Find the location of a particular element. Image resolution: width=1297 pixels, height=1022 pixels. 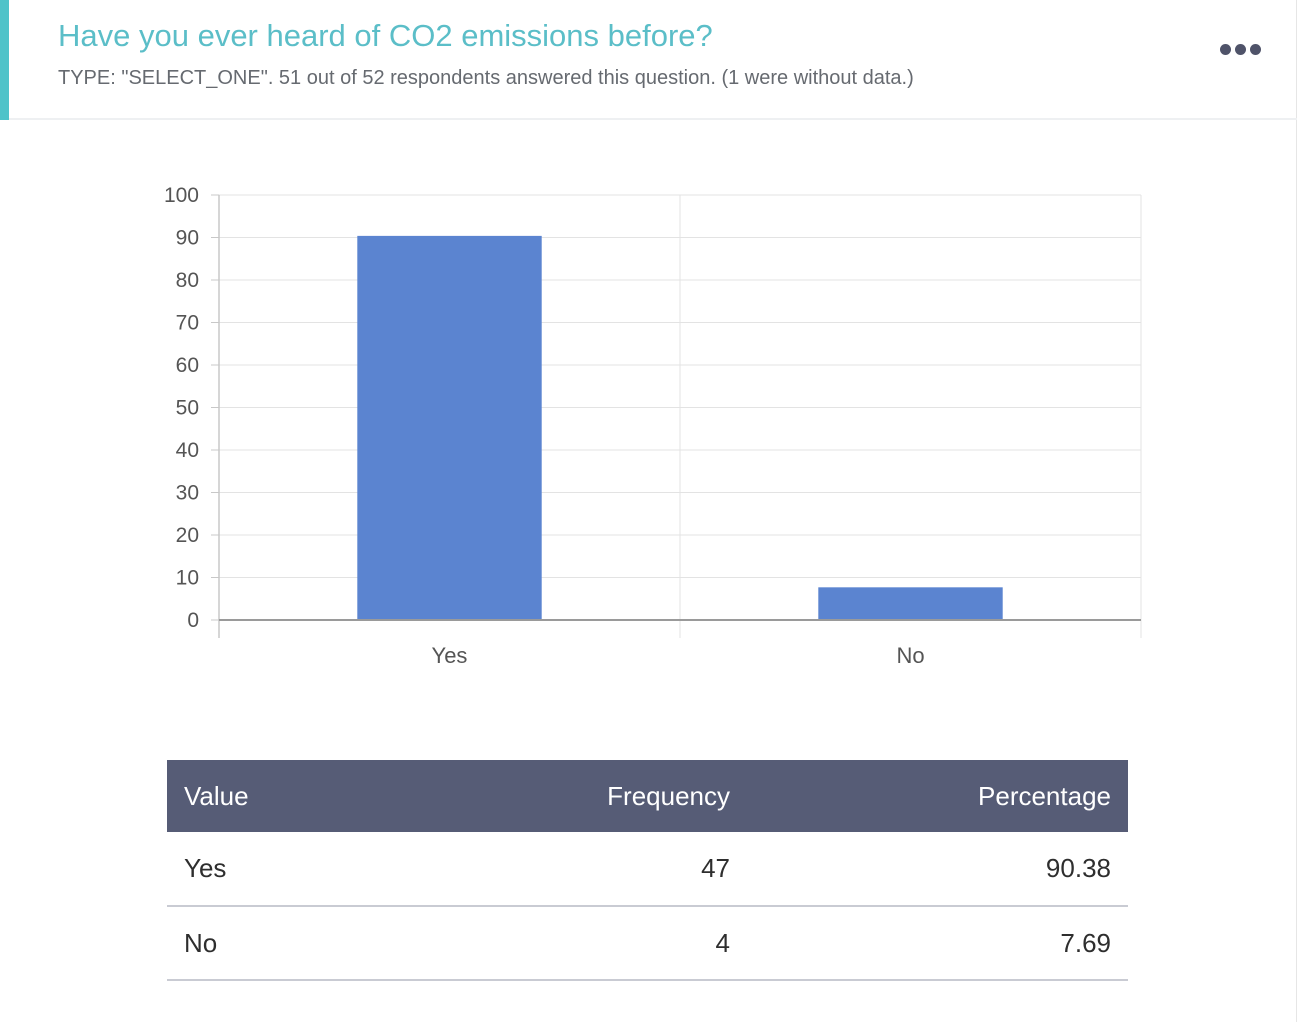

table-cell-frequency: 47 is located at coordinates (622, 869).